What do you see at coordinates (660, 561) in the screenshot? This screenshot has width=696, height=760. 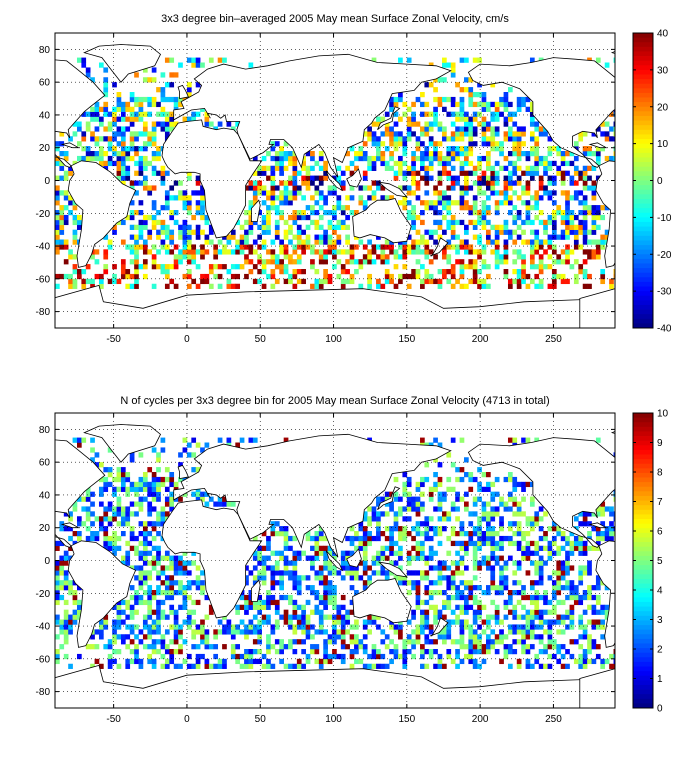 I see `colorbar-tick-label: 5` at bounding box center [660, 561].